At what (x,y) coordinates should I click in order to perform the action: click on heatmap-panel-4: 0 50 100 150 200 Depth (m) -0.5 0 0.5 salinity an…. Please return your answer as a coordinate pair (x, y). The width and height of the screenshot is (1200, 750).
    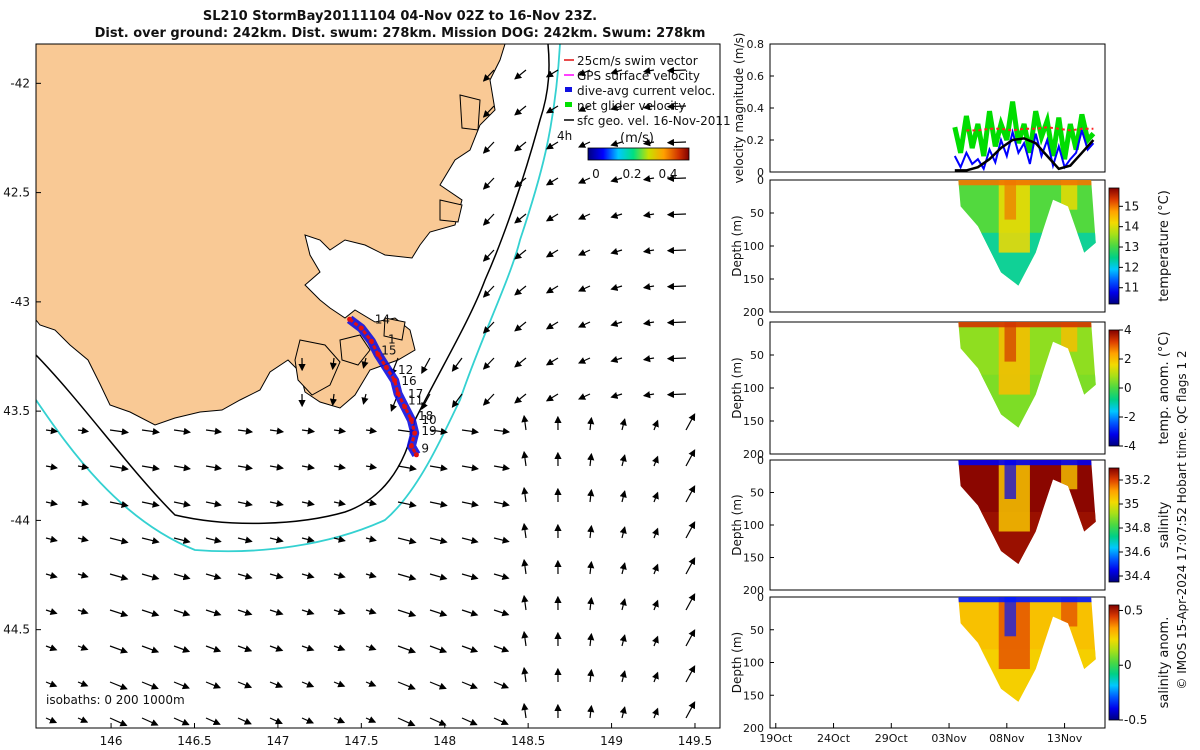
    Looking at the image, I should click on (951, 663).